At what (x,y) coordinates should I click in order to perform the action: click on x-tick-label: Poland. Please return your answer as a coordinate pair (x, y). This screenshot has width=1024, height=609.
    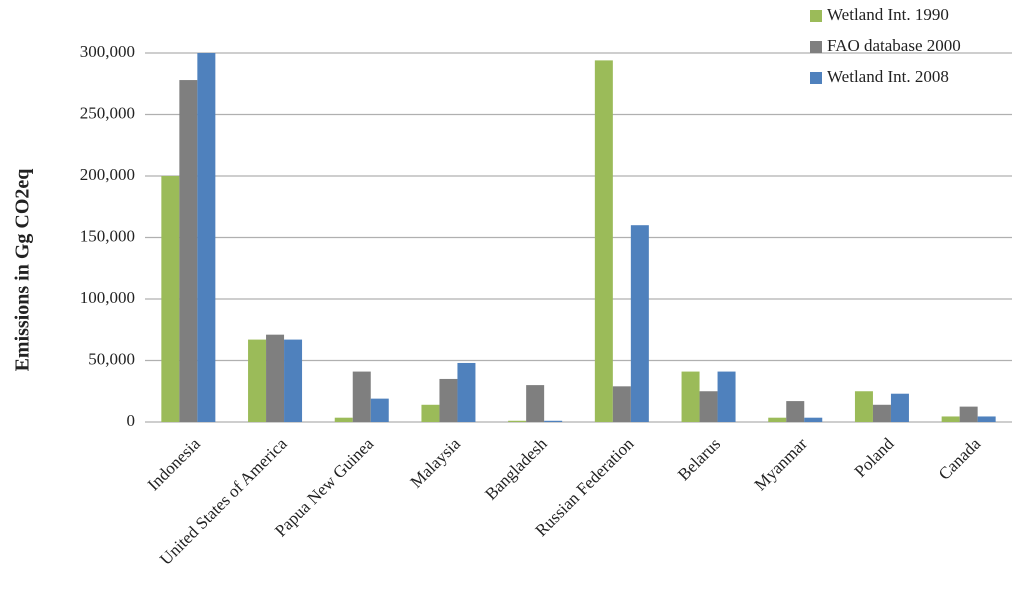
    Looking at the image, I should click on (874, 457).